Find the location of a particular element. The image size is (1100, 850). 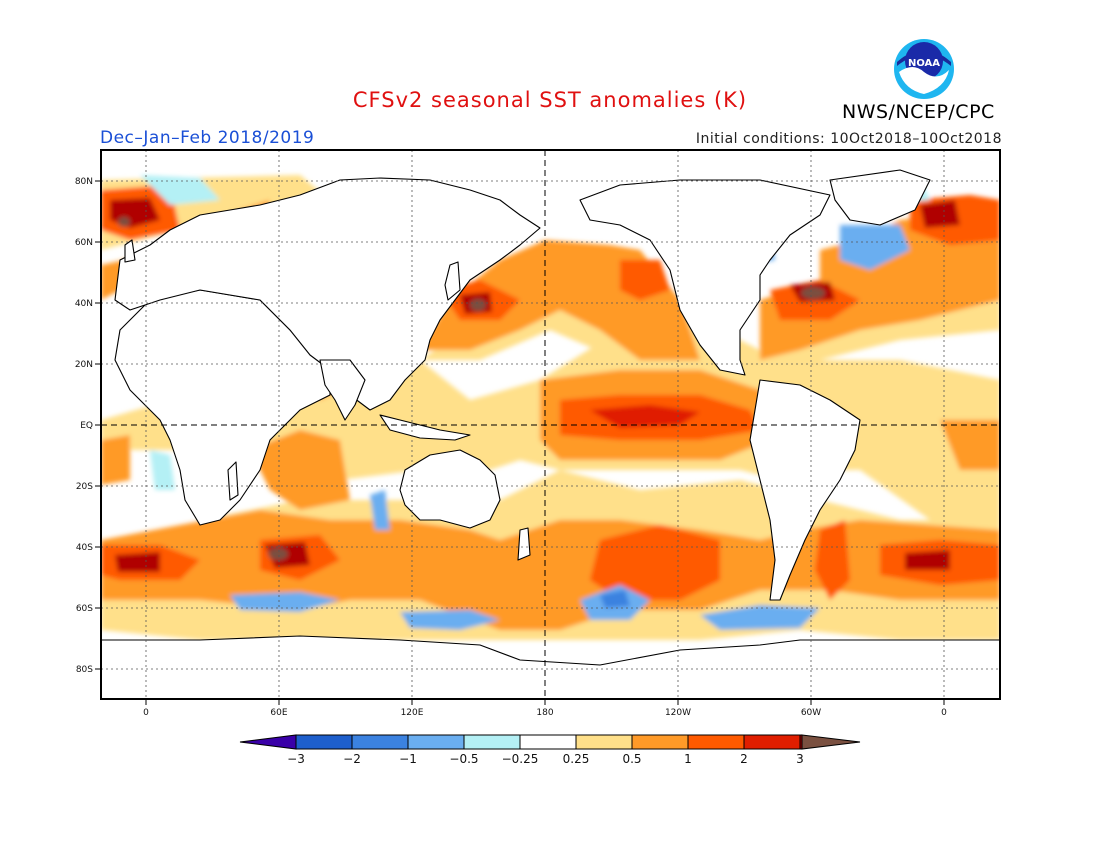

colorbar-label: 0.5 is located at coordinates (631, 759).